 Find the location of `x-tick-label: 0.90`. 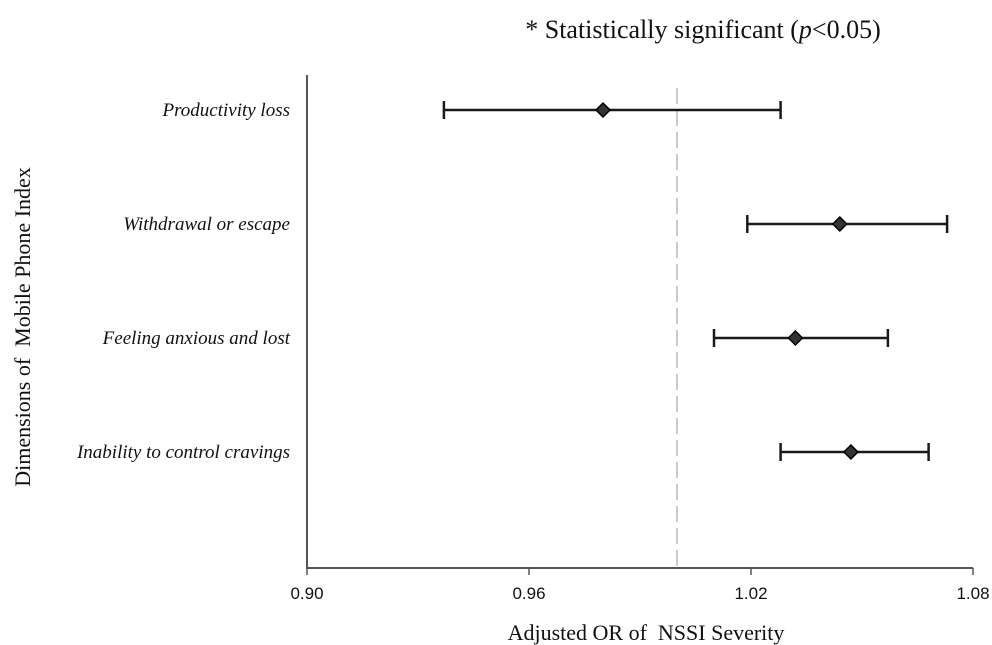

x-tick-label: 0.90 is located at coordinates (306, 593).